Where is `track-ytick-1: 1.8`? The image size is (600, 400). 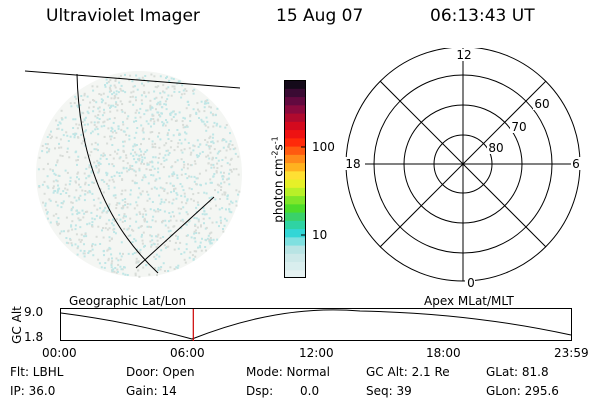
track-ytick-1: 1.8 is located at coordinates (34, 337).